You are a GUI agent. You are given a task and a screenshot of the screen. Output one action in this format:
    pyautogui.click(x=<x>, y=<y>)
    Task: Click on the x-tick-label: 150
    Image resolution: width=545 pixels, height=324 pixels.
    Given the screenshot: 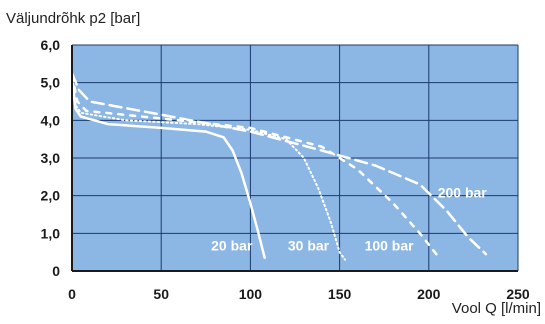 What is the action you would take?
    pyautogui.click(x=340, y=294)
    